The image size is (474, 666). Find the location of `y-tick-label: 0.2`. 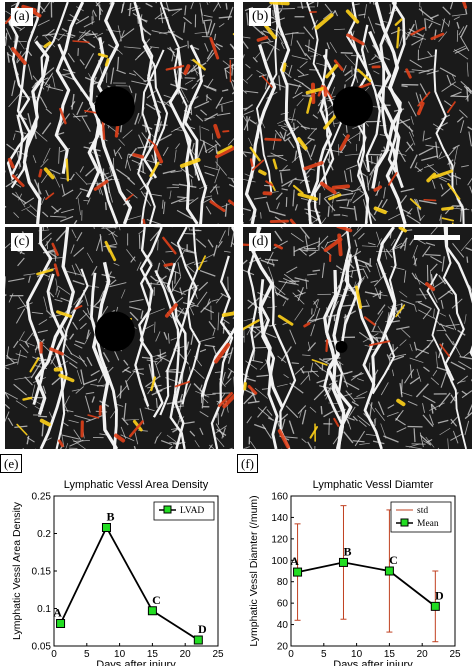

y-tick-label: 0.2 is located at coordinates (44, 534).